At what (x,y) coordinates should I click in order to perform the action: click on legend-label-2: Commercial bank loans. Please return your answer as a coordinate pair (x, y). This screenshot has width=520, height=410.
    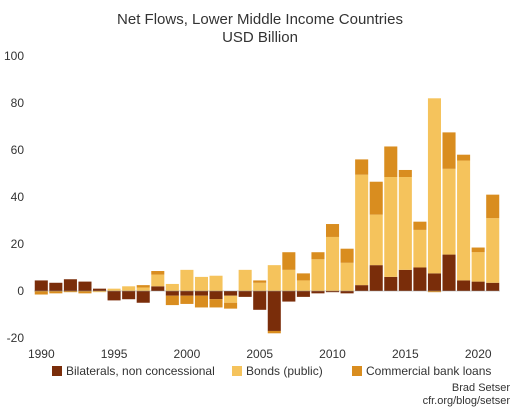
    Looking at the image, I should click on (428, 371).